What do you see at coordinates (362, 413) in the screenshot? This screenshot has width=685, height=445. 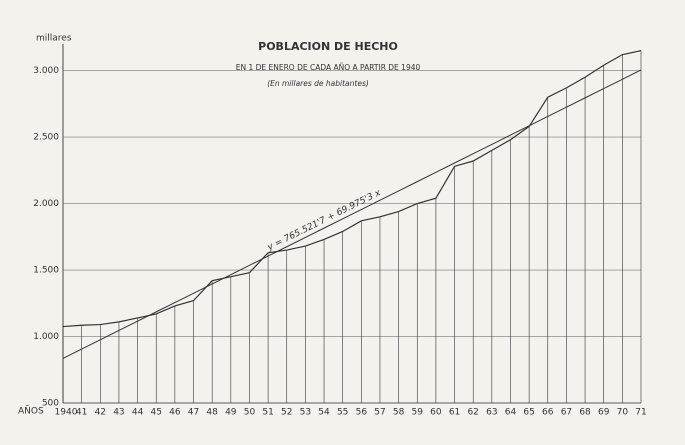 I see `x-tick-label: 56` at bounding box center [362, 413].